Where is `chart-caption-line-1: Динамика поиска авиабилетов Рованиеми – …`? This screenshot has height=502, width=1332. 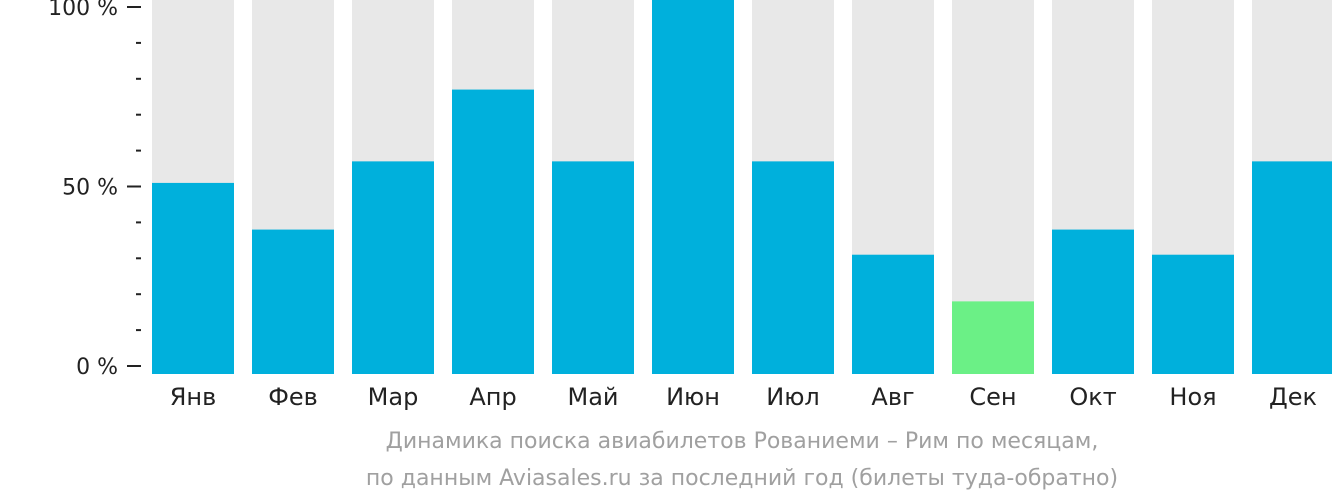
chart-caption-line-1: Динамика поиска авиабилетов Рованиеми – … is located at coordinates (742, 441).